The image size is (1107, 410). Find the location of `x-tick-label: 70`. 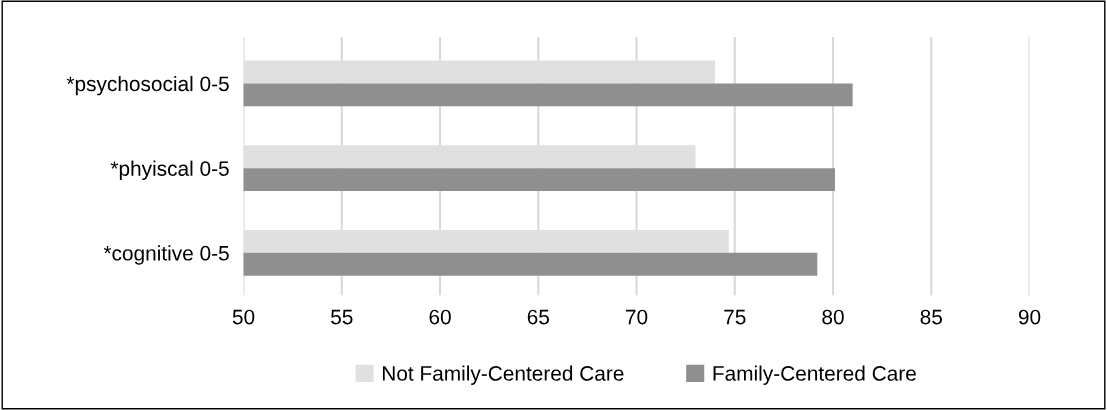

x-tick-label: 70 is located at coordinates (637, 317).